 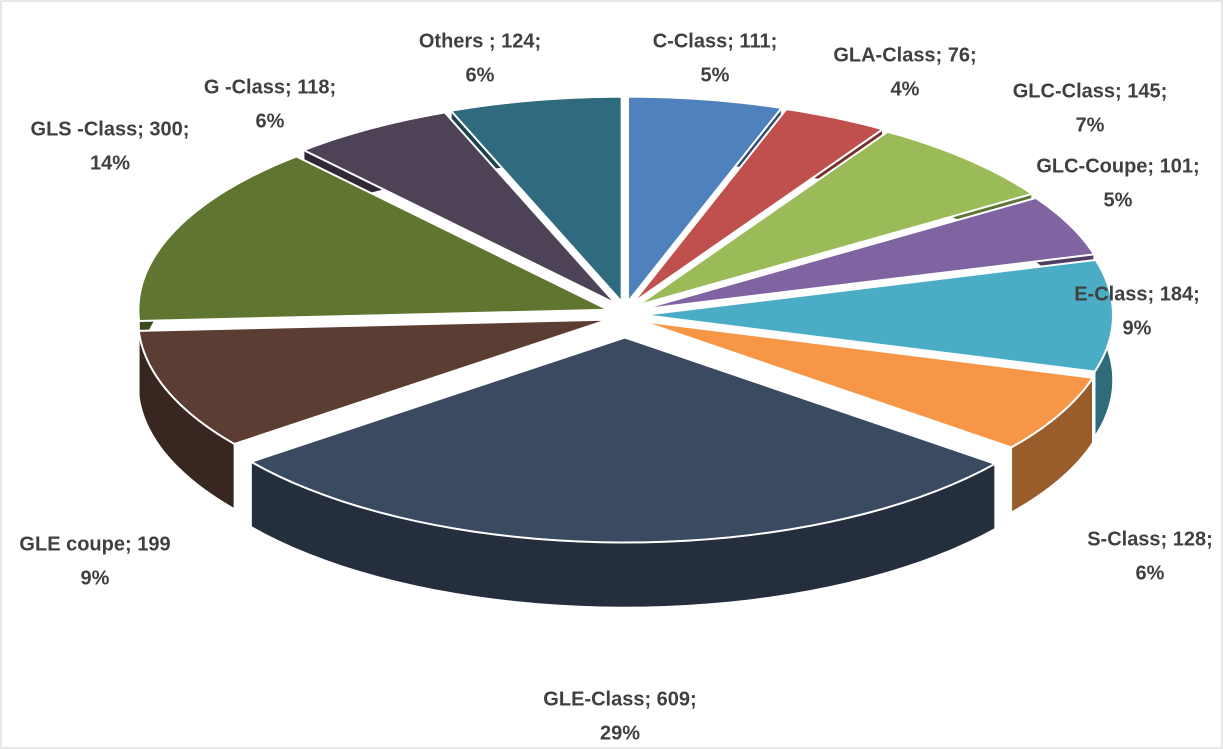 What do you see at coordinates (620, 733) in the screenshot?
I see `data-label-percent: 29%` at bounding box center [620, 733].